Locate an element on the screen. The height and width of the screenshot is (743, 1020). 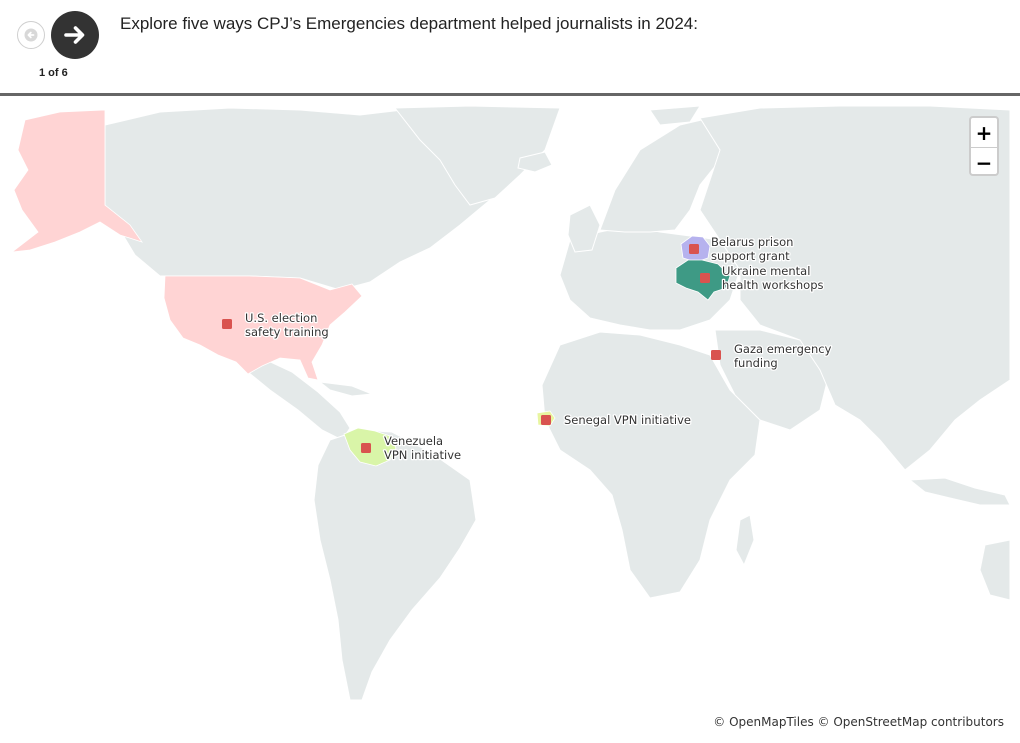
land-uk is located at coordinates (584, 228).